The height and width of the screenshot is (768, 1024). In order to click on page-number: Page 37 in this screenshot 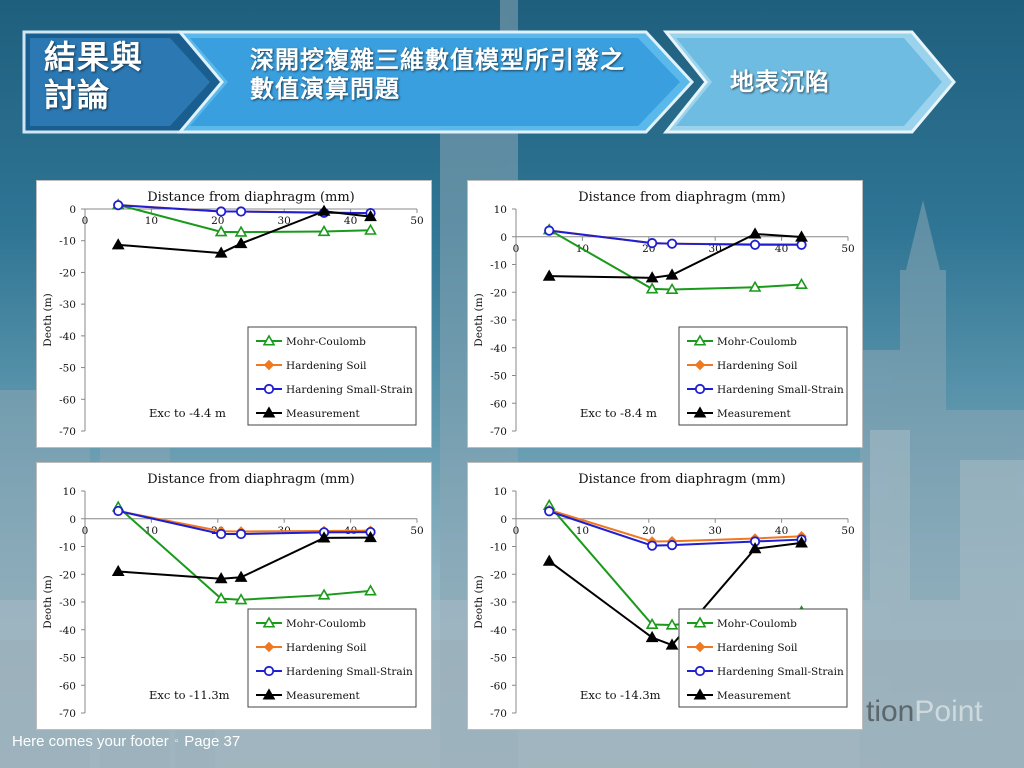, I will do `click(212, 741)`.